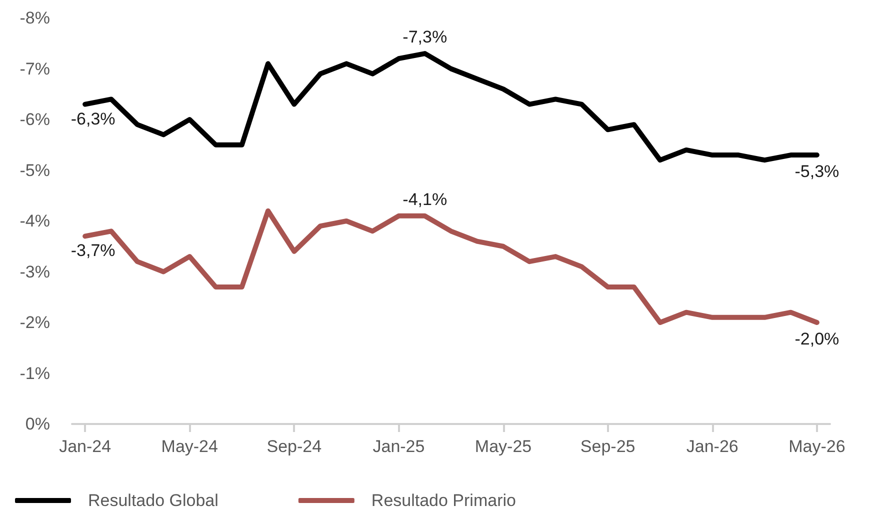  I want to click on y-tick-label: 0%, so click(37, 424).